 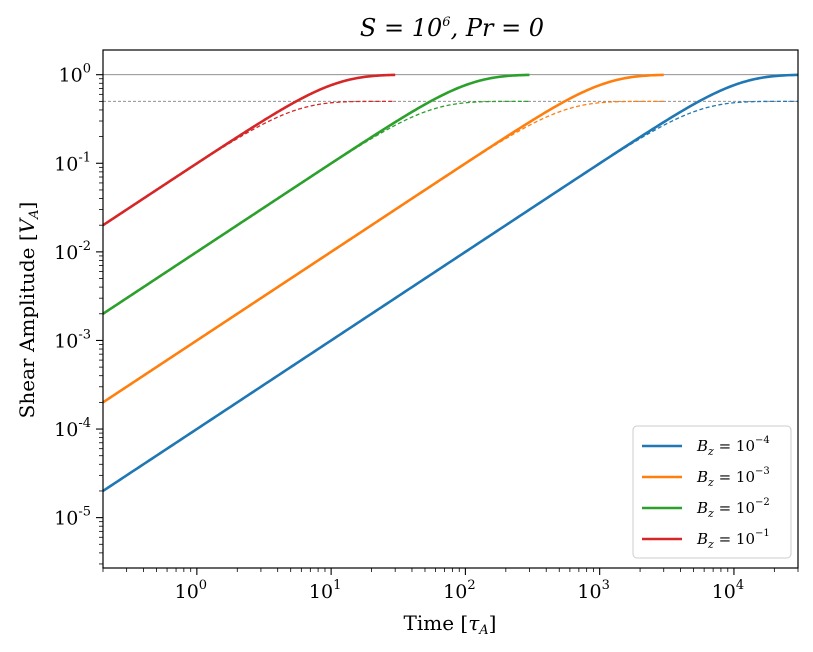 What do you see at coordinates (72, 162) in the screenshot?
I see `y-tick-label: 10⁻¹` at bounding box center [72, 162].